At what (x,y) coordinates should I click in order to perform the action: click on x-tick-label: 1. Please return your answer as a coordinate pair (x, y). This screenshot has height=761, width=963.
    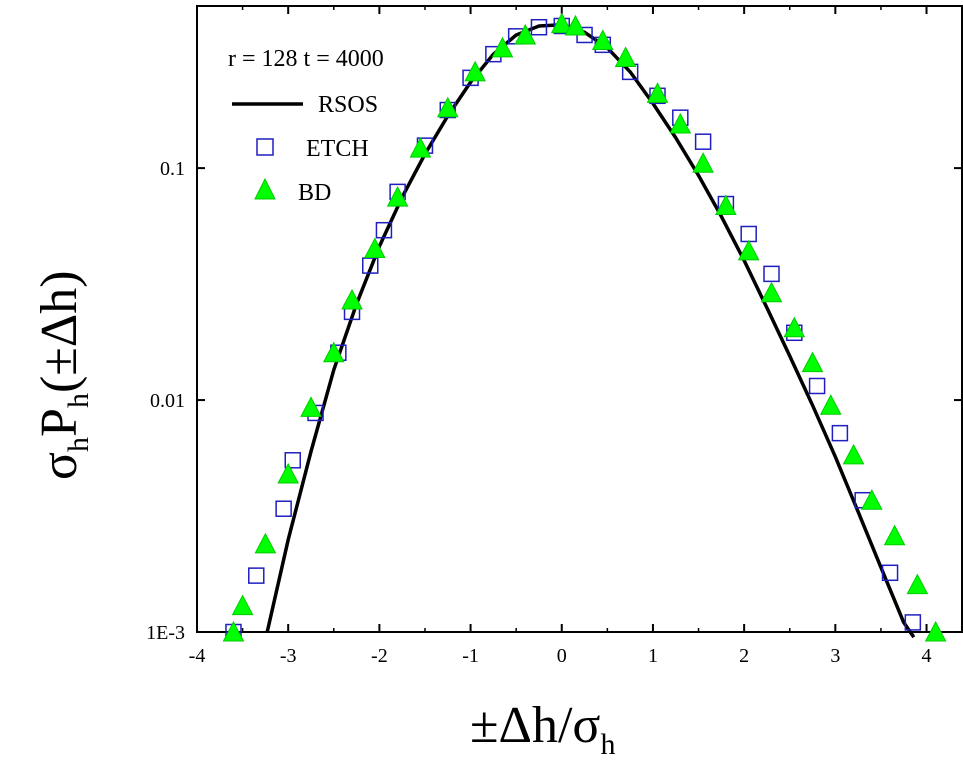
    Looking at the image, I should click on (653, 656).